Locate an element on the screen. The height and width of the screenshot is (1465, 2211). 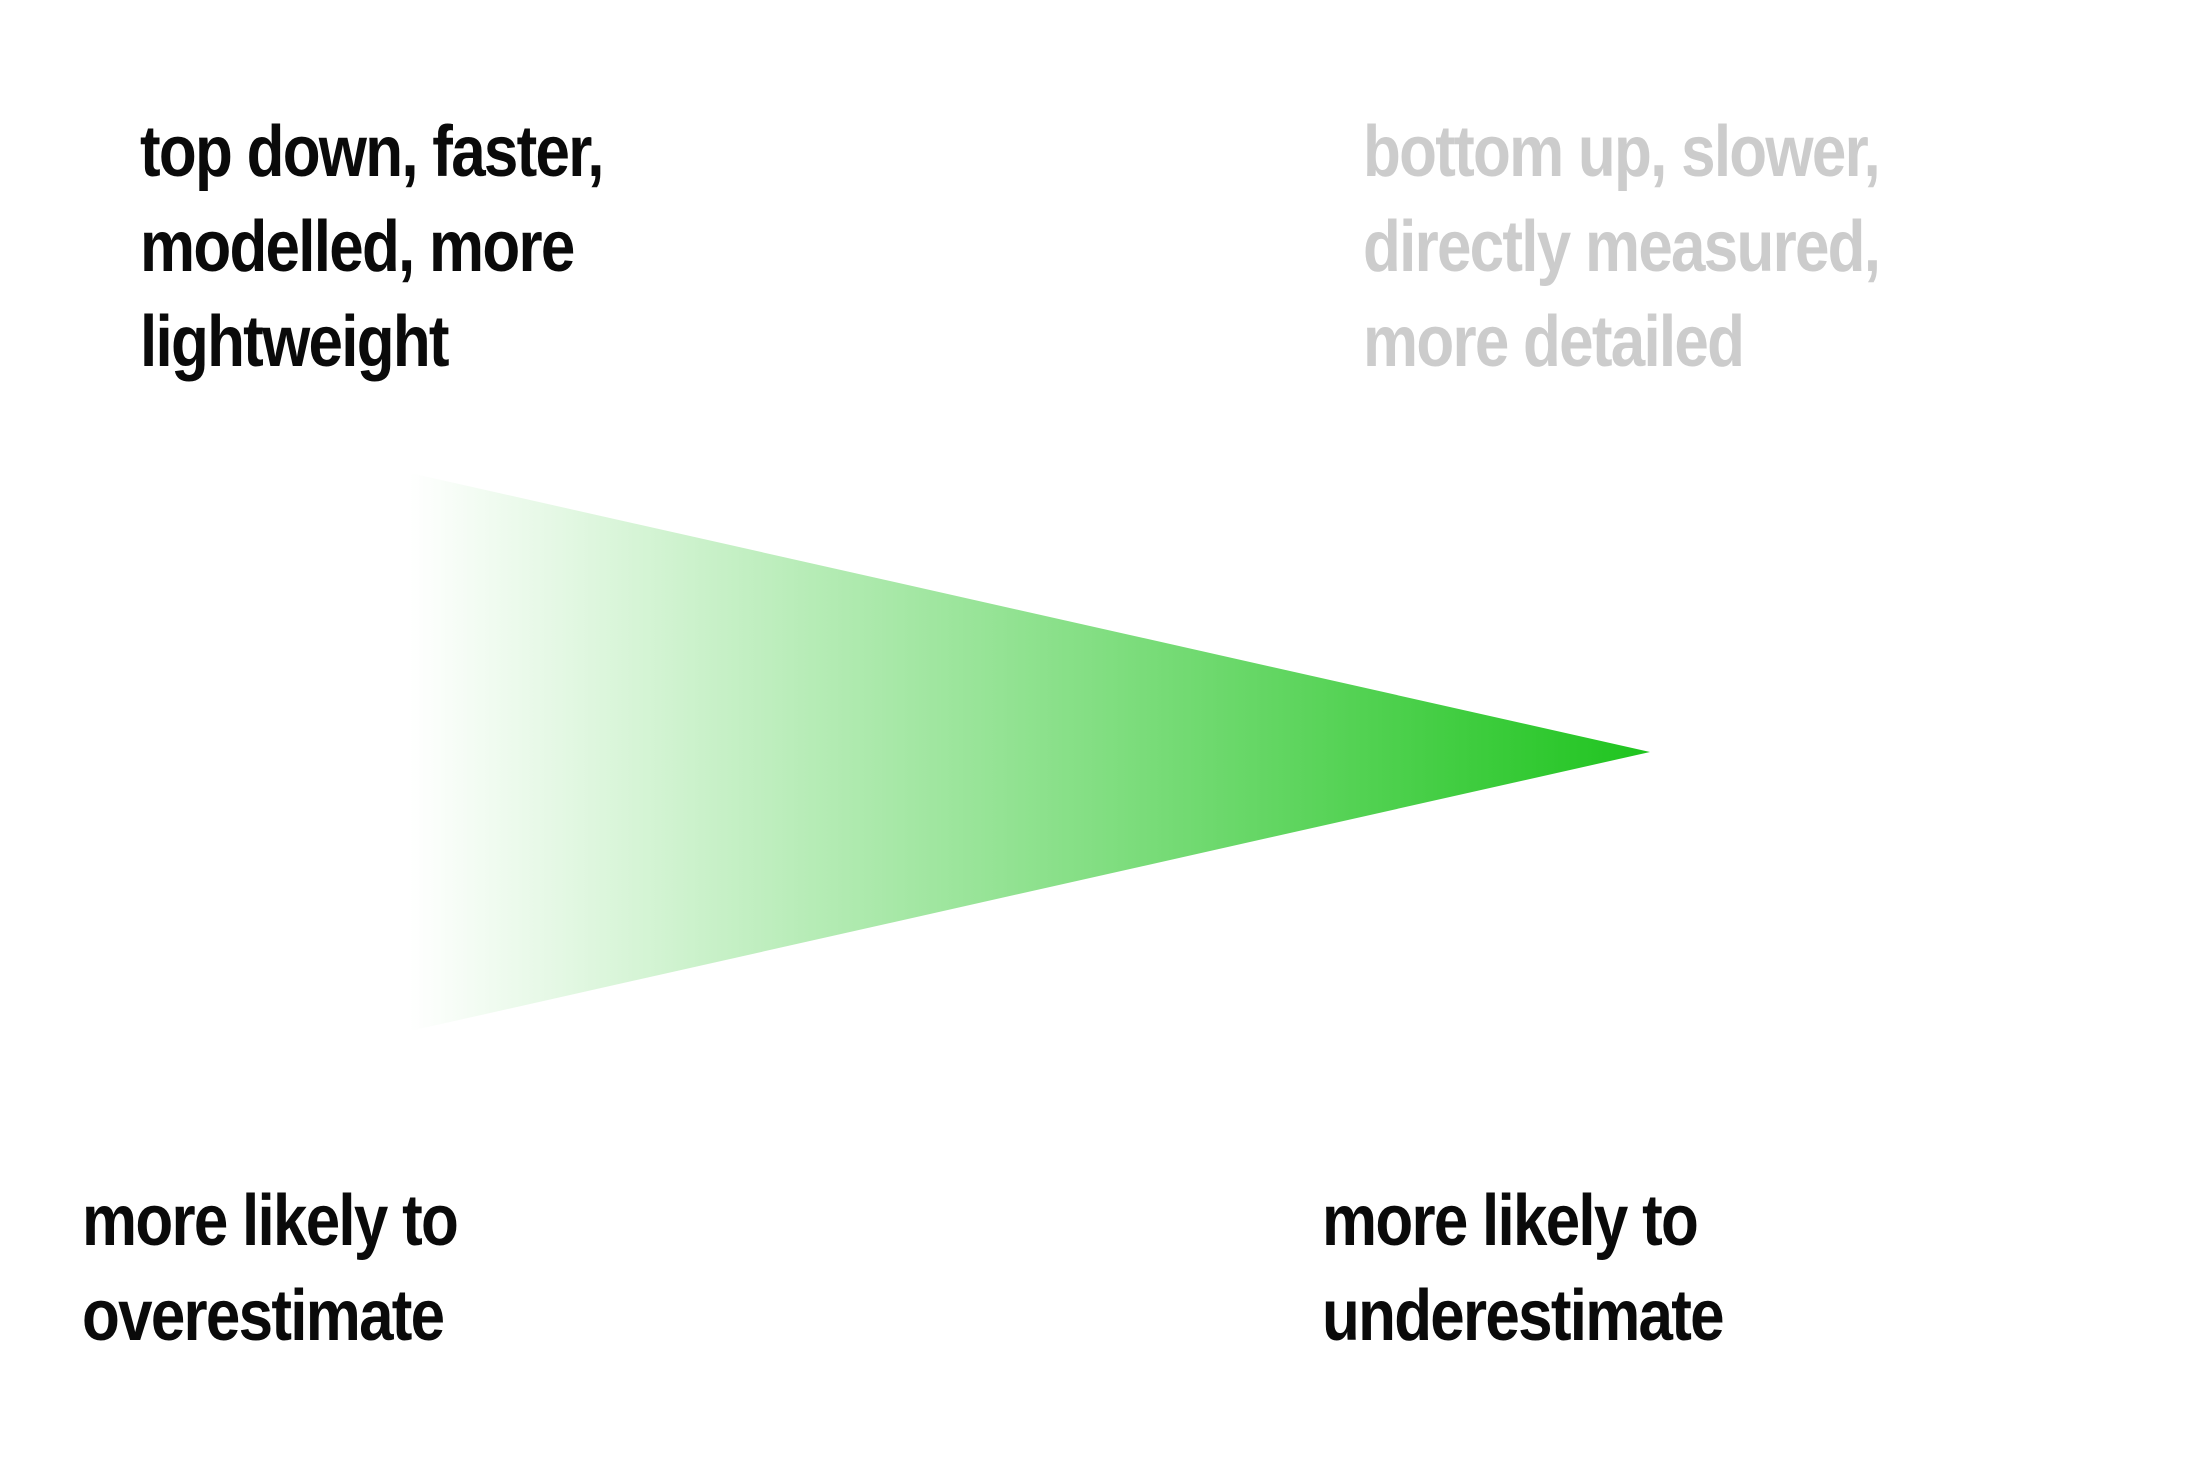
underestimate-label: more likely to underestimate is located at coordinates (1523, 1268).